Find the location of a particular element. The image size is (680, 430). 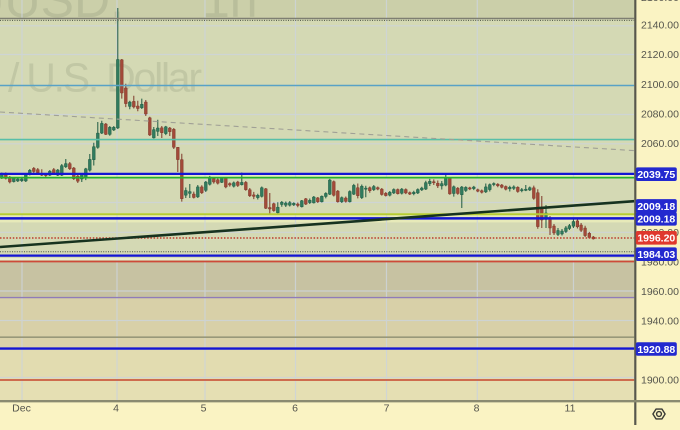

svg-text: 2100.00 is located at coordinates (660, 85).